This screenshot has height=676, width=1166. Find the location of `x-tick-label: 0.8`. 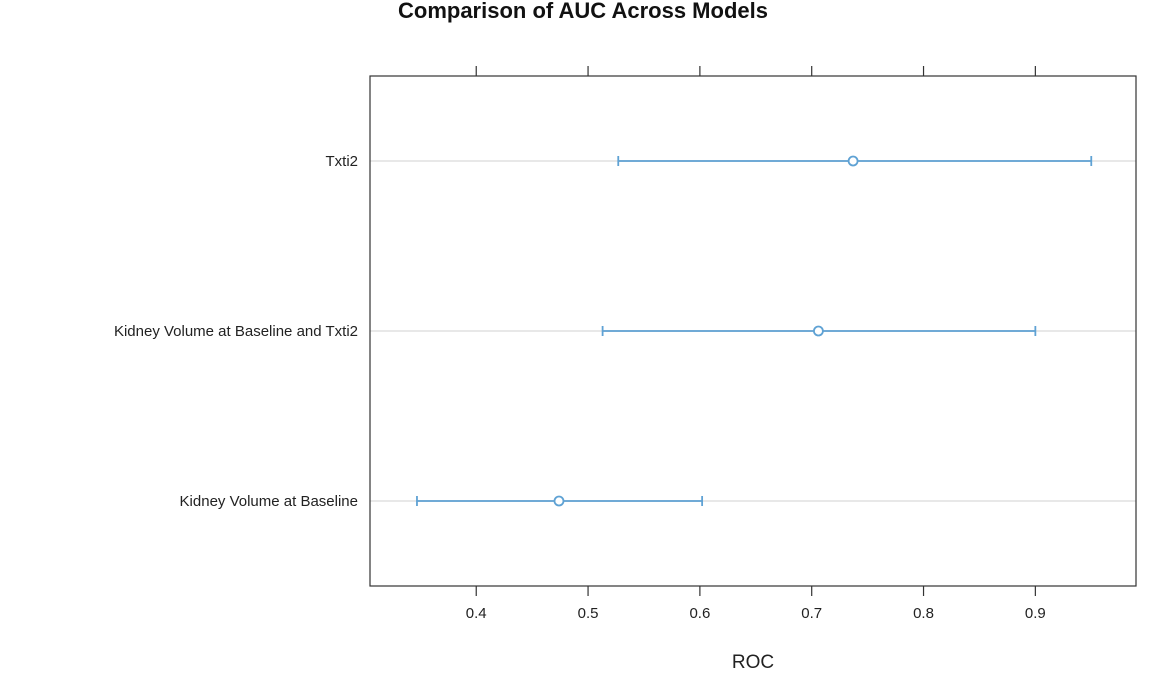

x-tick-label: 0.8 is located at coordinates (923, 613).